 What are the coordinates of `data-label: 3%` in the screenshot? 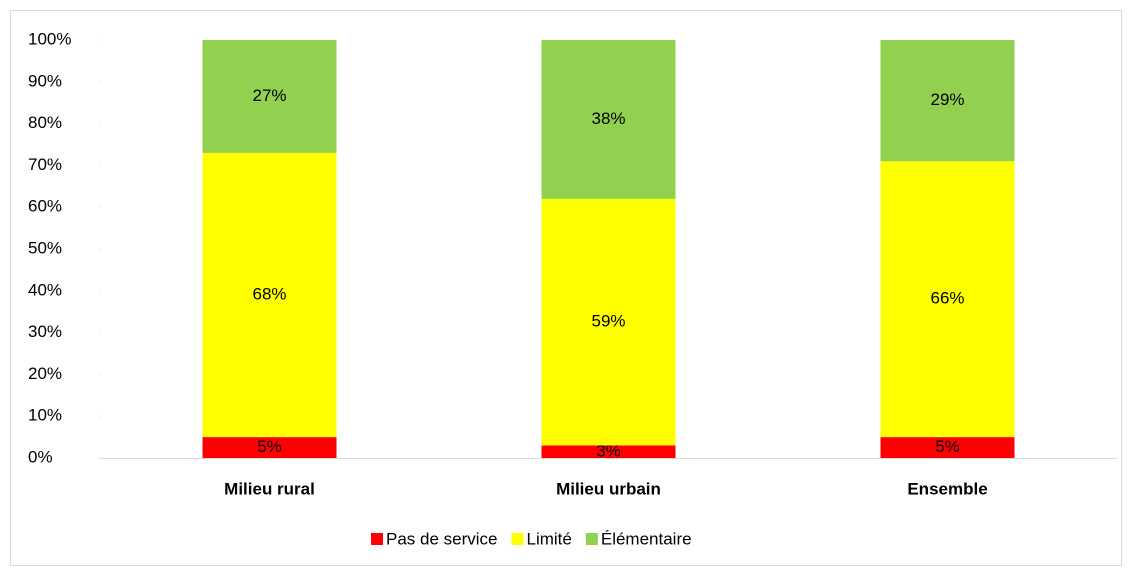 It's located at (608, 450).